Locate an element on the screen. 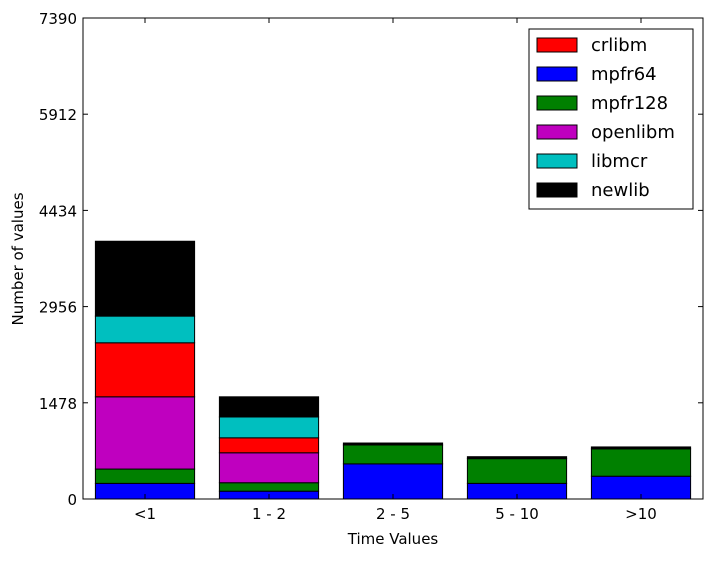 This screenshot has height=561, width=713. y-tick-label: 2956 is located at coordinates (58, 308).